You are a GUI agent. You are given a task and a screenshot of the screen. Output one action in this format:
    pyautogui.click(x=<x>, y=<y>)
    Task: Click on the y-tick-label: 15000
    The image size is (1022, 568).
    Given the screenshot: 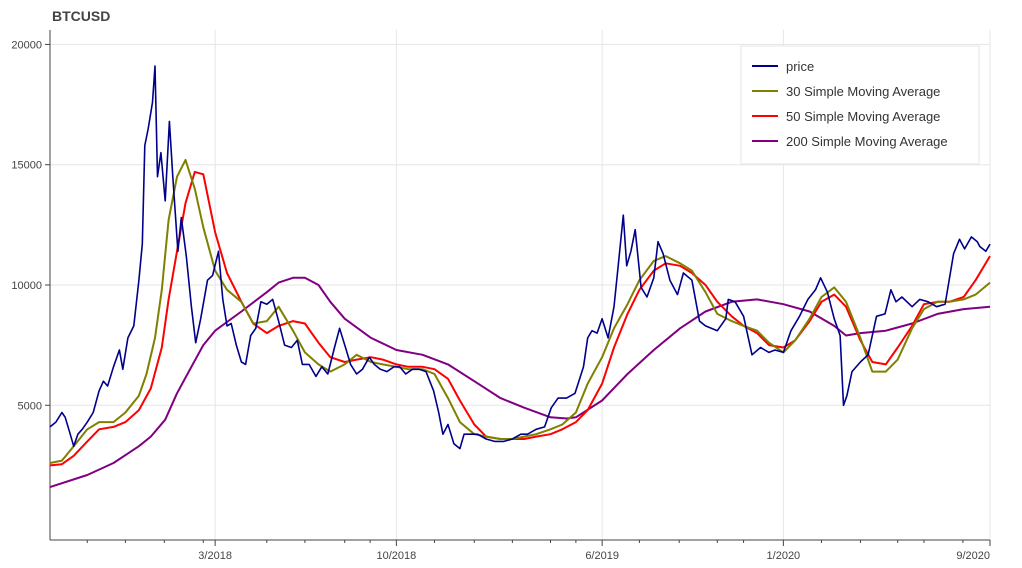 What is the action you would take?
    pyautogui.click(x=26, y=166)
    